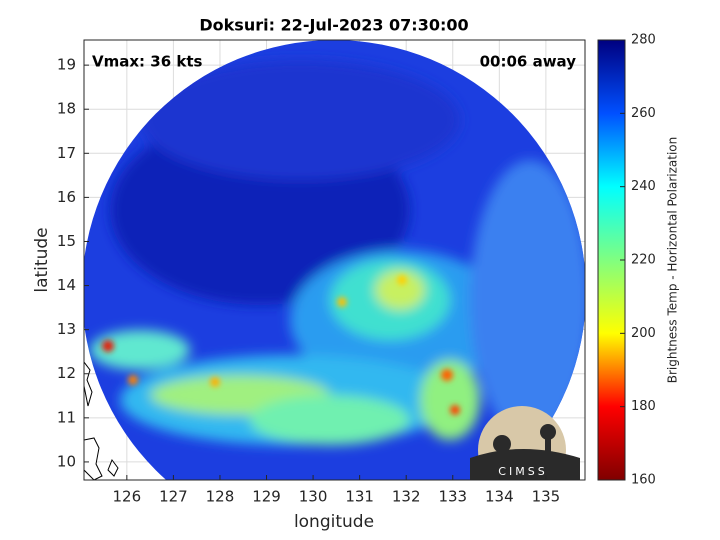 The image size is (720, 540). Describe the element at coordinates (643, 186) in the screenshot. I see `colorbar-tick-label: 240` at that location.